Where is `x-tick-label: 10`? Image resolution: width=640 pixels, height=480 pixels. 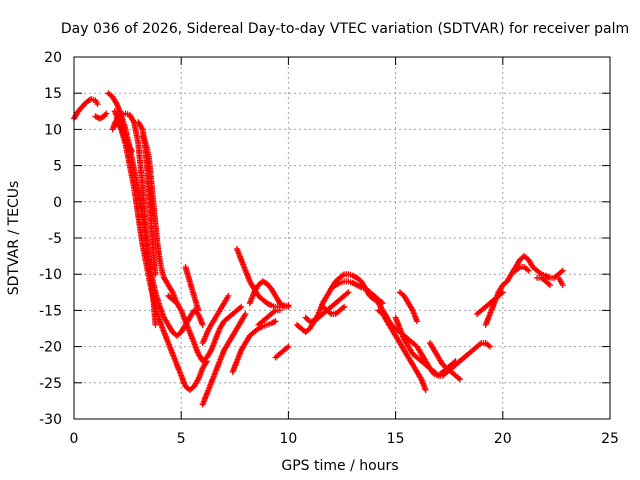 x-tick-label: 10 is located at coordinates (288, 439).